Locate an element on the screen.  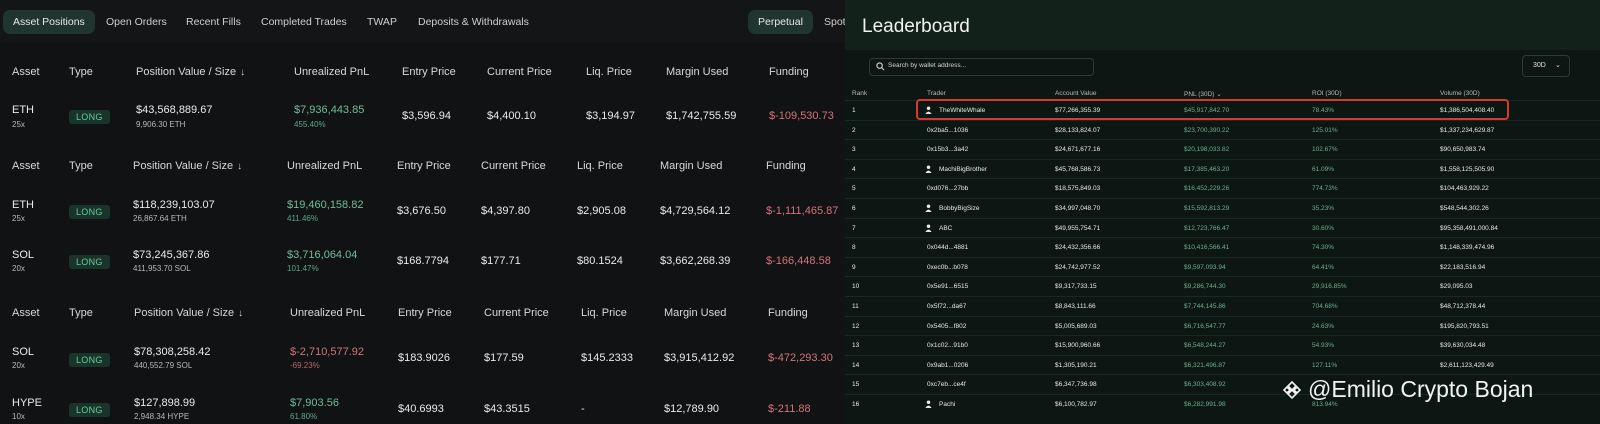
chevron-down-icon: ⌄ is located at coordinates (1219, 94).